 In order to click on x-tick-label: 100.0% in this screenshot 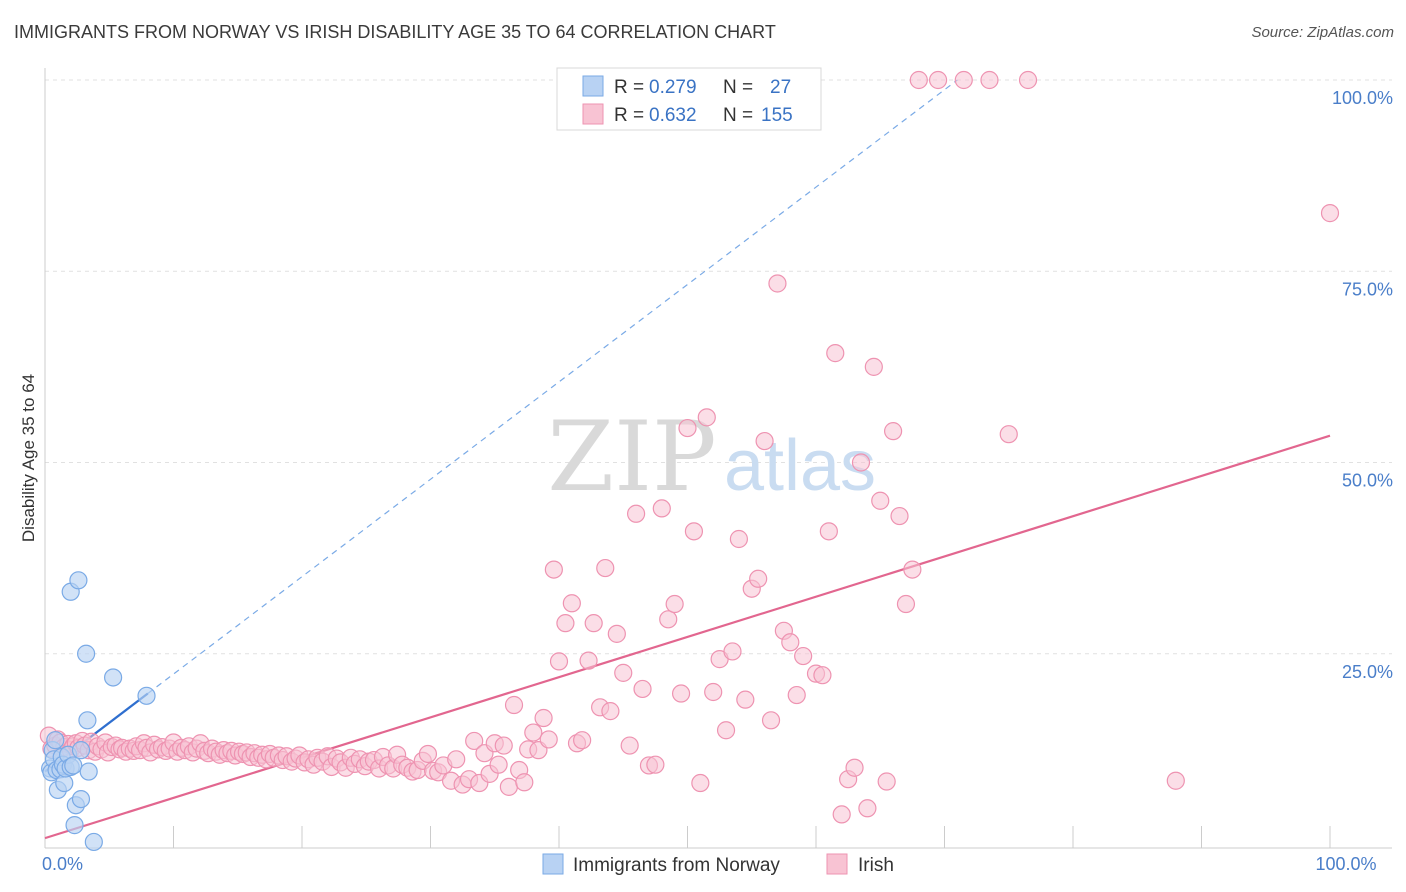, I will do `click(1345, 864)`.